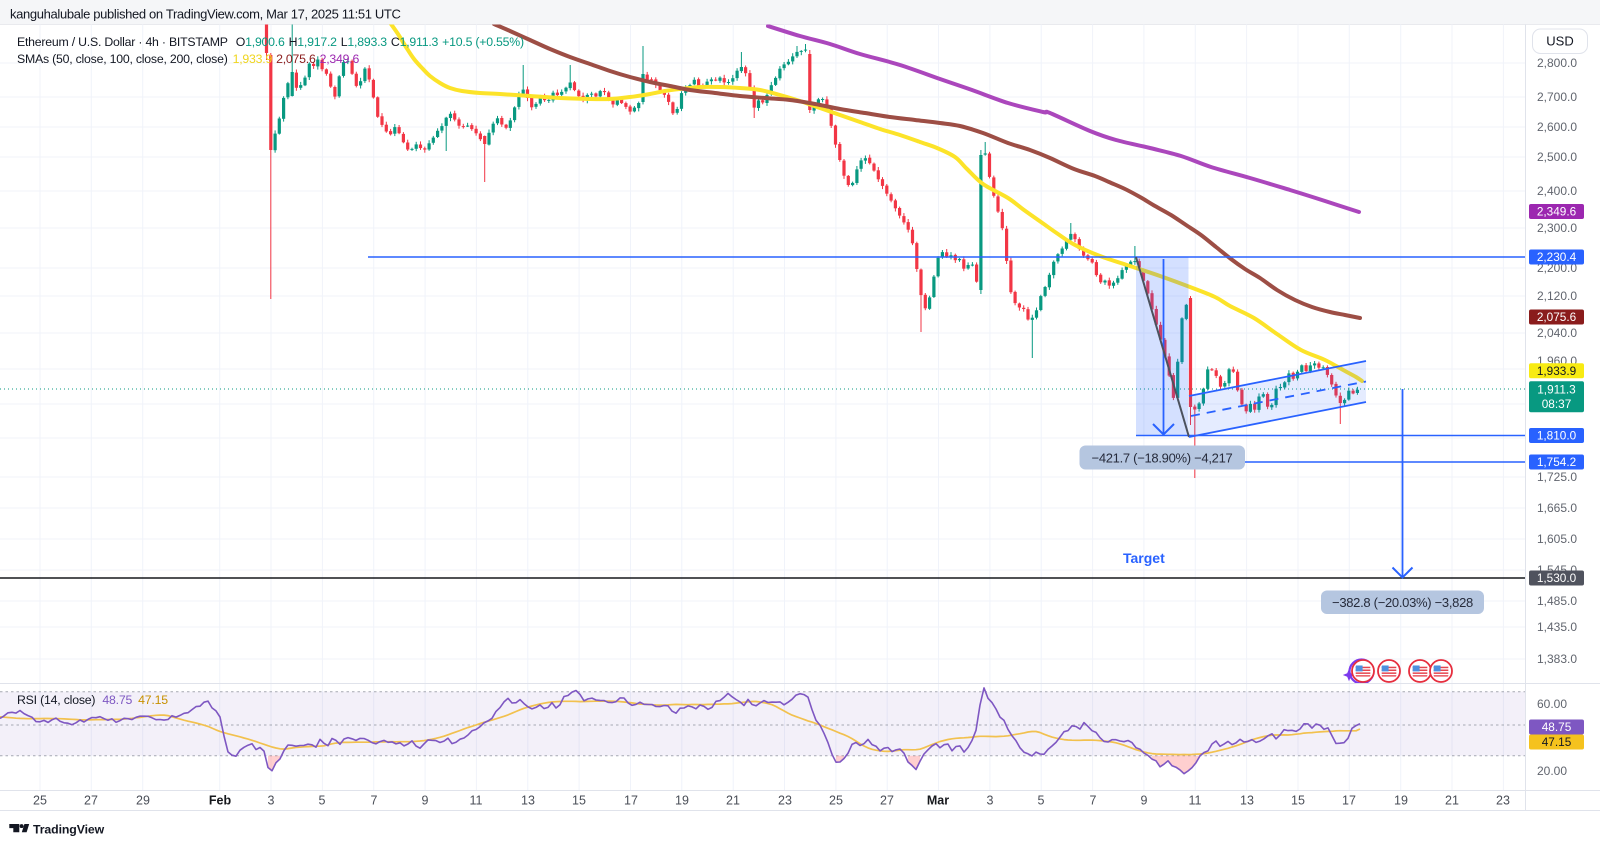 This screenshot has height=851, width=1600. Describe the element at coordinates (1557, 404) in the screenshot. I see `svg-text: 08:37` at that location.